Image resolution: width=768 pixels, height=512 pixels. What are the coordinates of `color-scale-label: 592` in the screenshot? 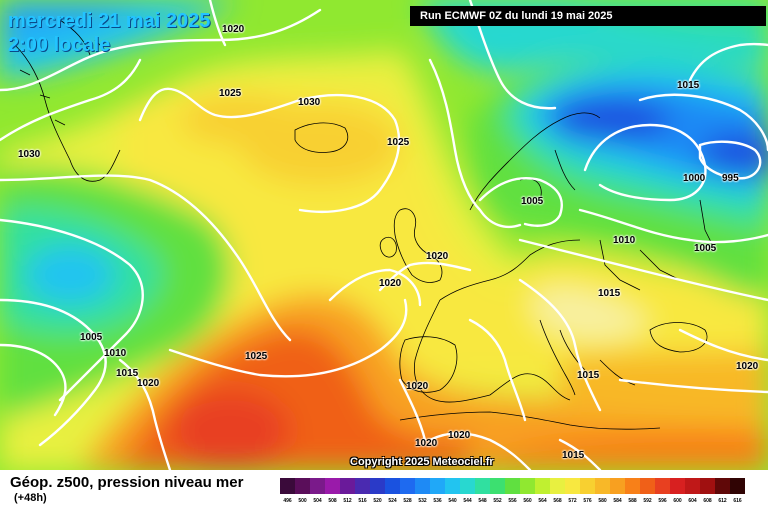 It's located at (647, 501).